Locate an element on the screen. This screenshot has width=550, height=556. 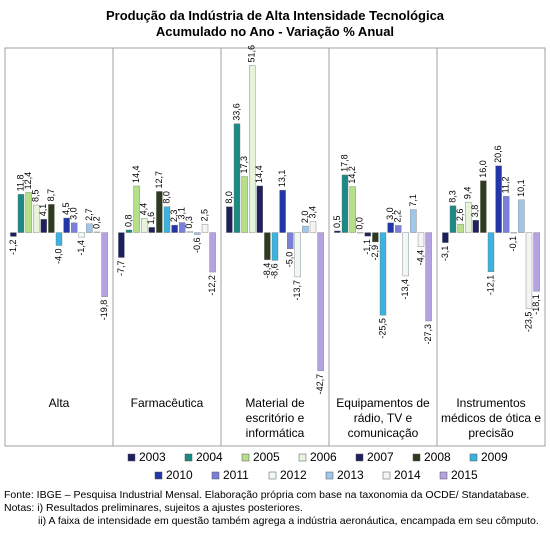
value-label: 20,6 is located at coordinates (498, 154).